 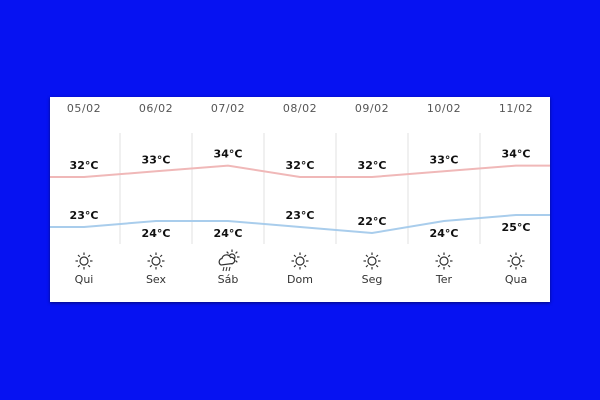 What do you see at coordinates (516, 227) in the screenshot?
I see `low-temperature-label: 25°C` at bounding box center [516, 227].